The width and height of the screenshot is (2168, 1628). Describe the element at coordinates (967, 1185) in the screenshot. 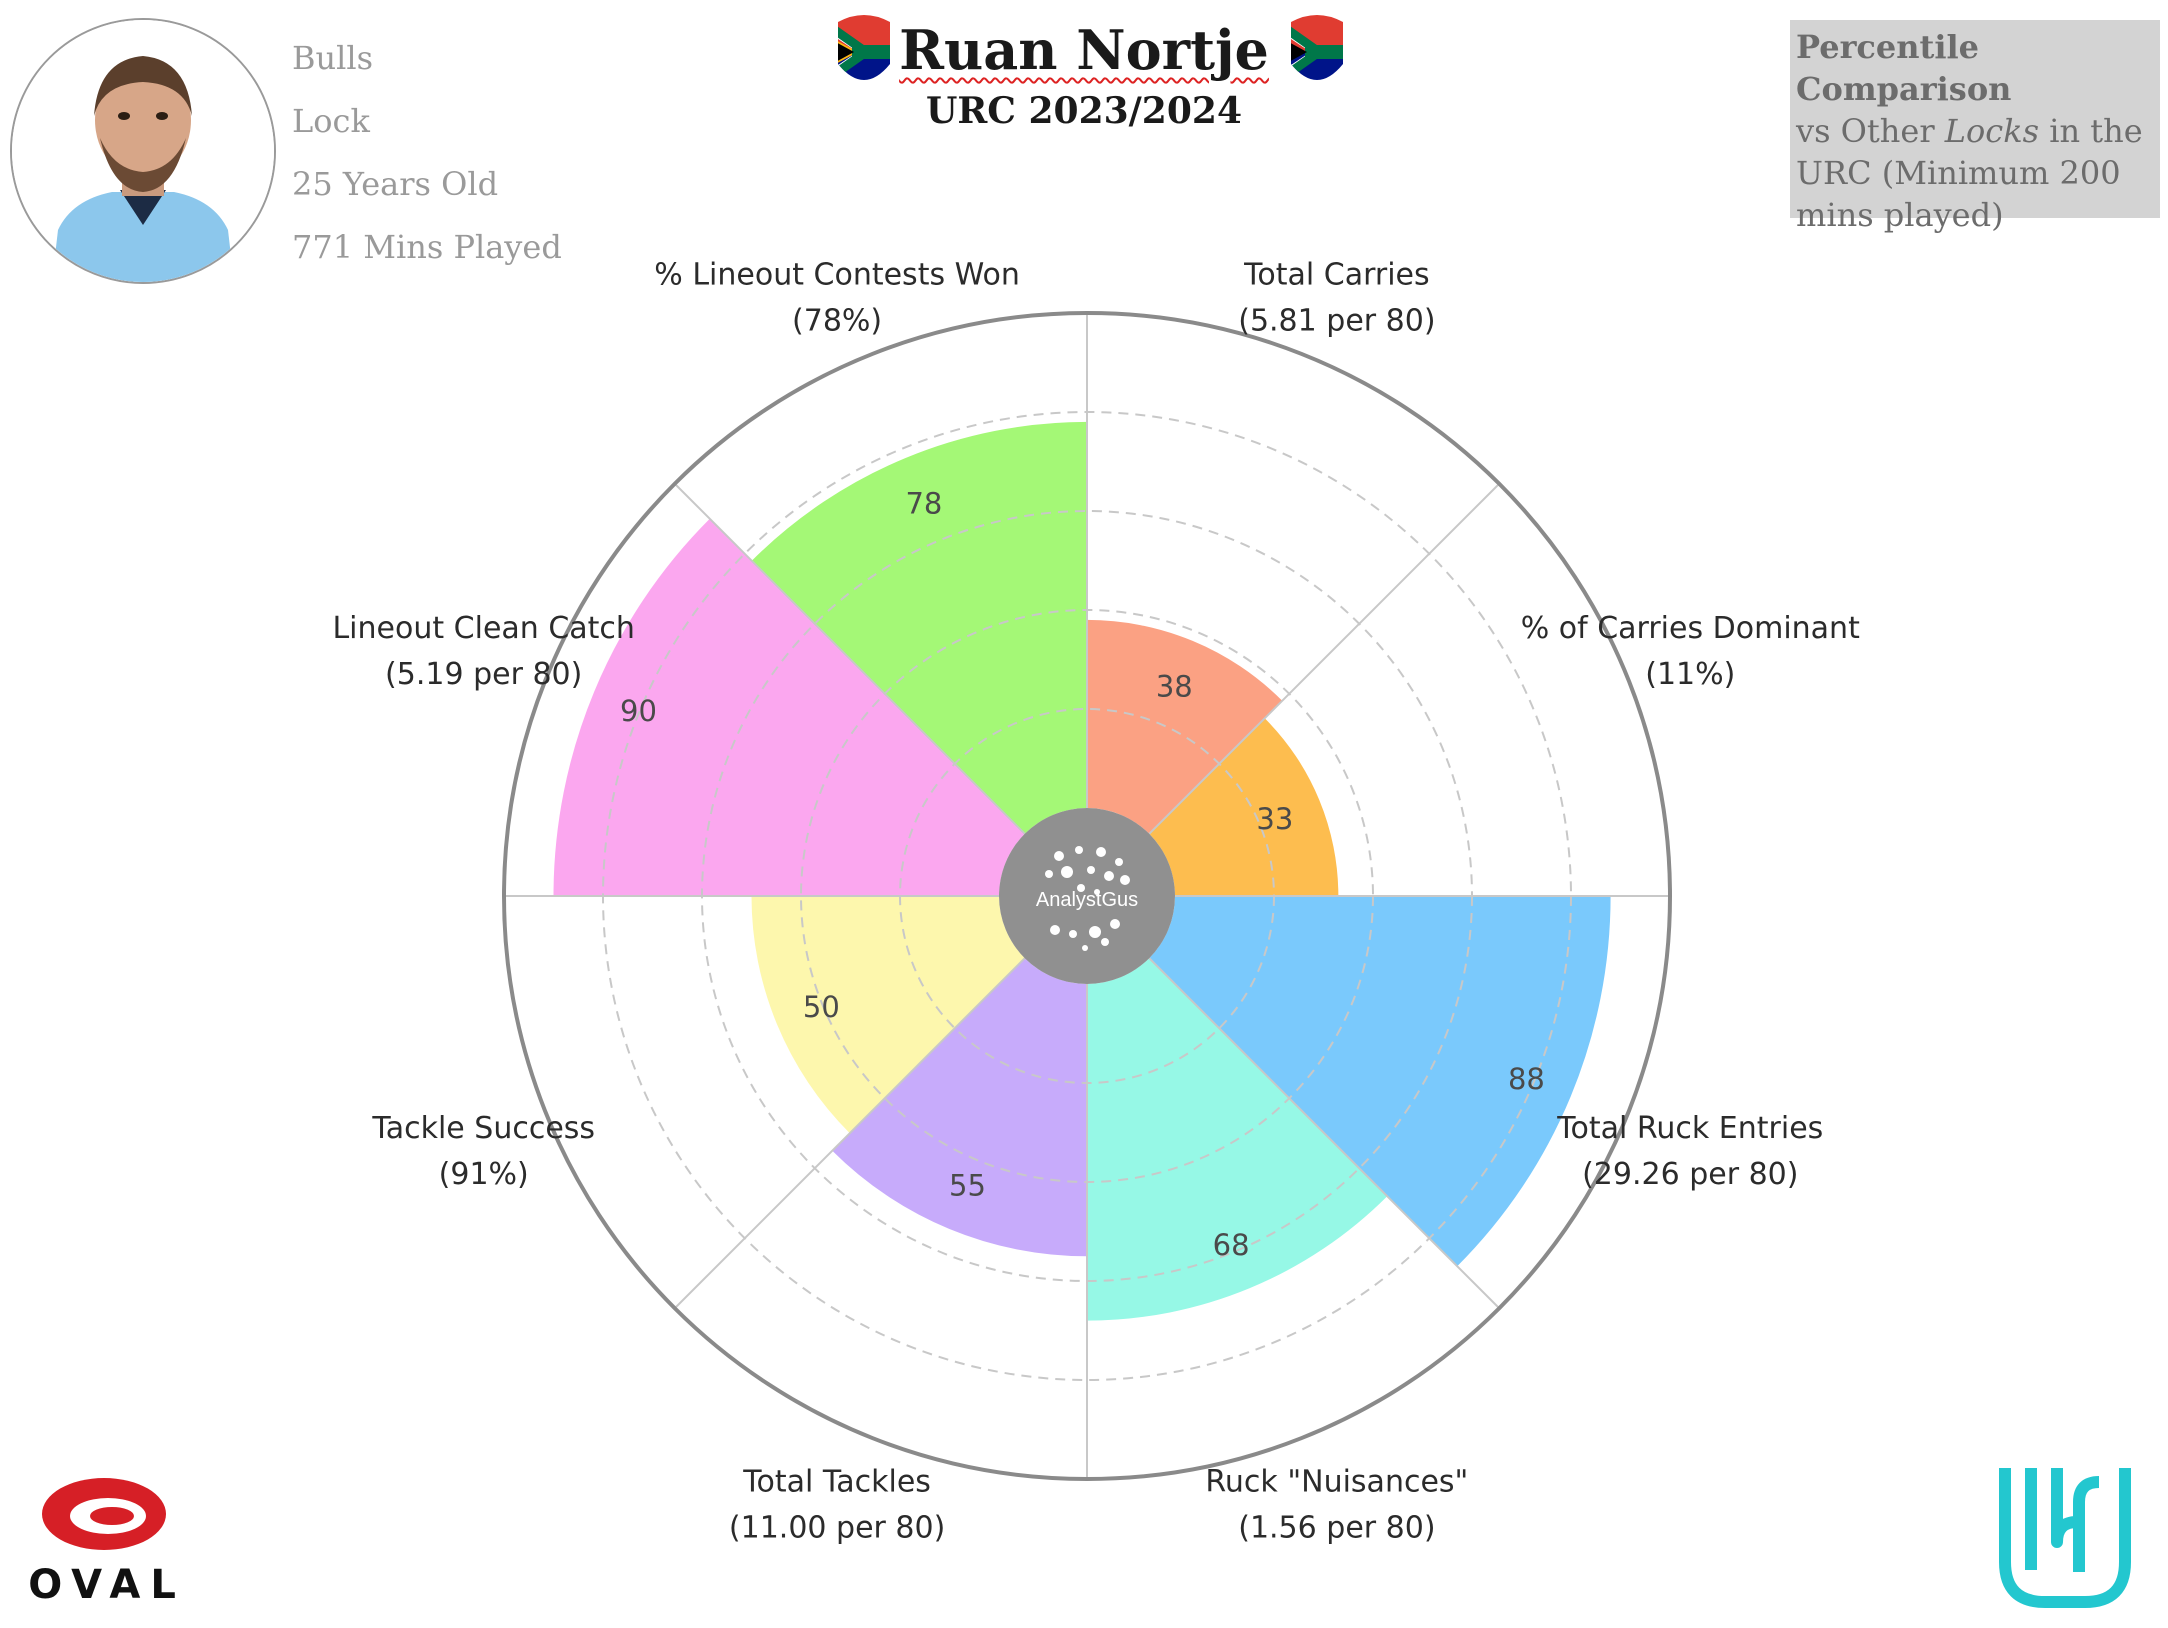

I see `value-label-4: 55` at that location.